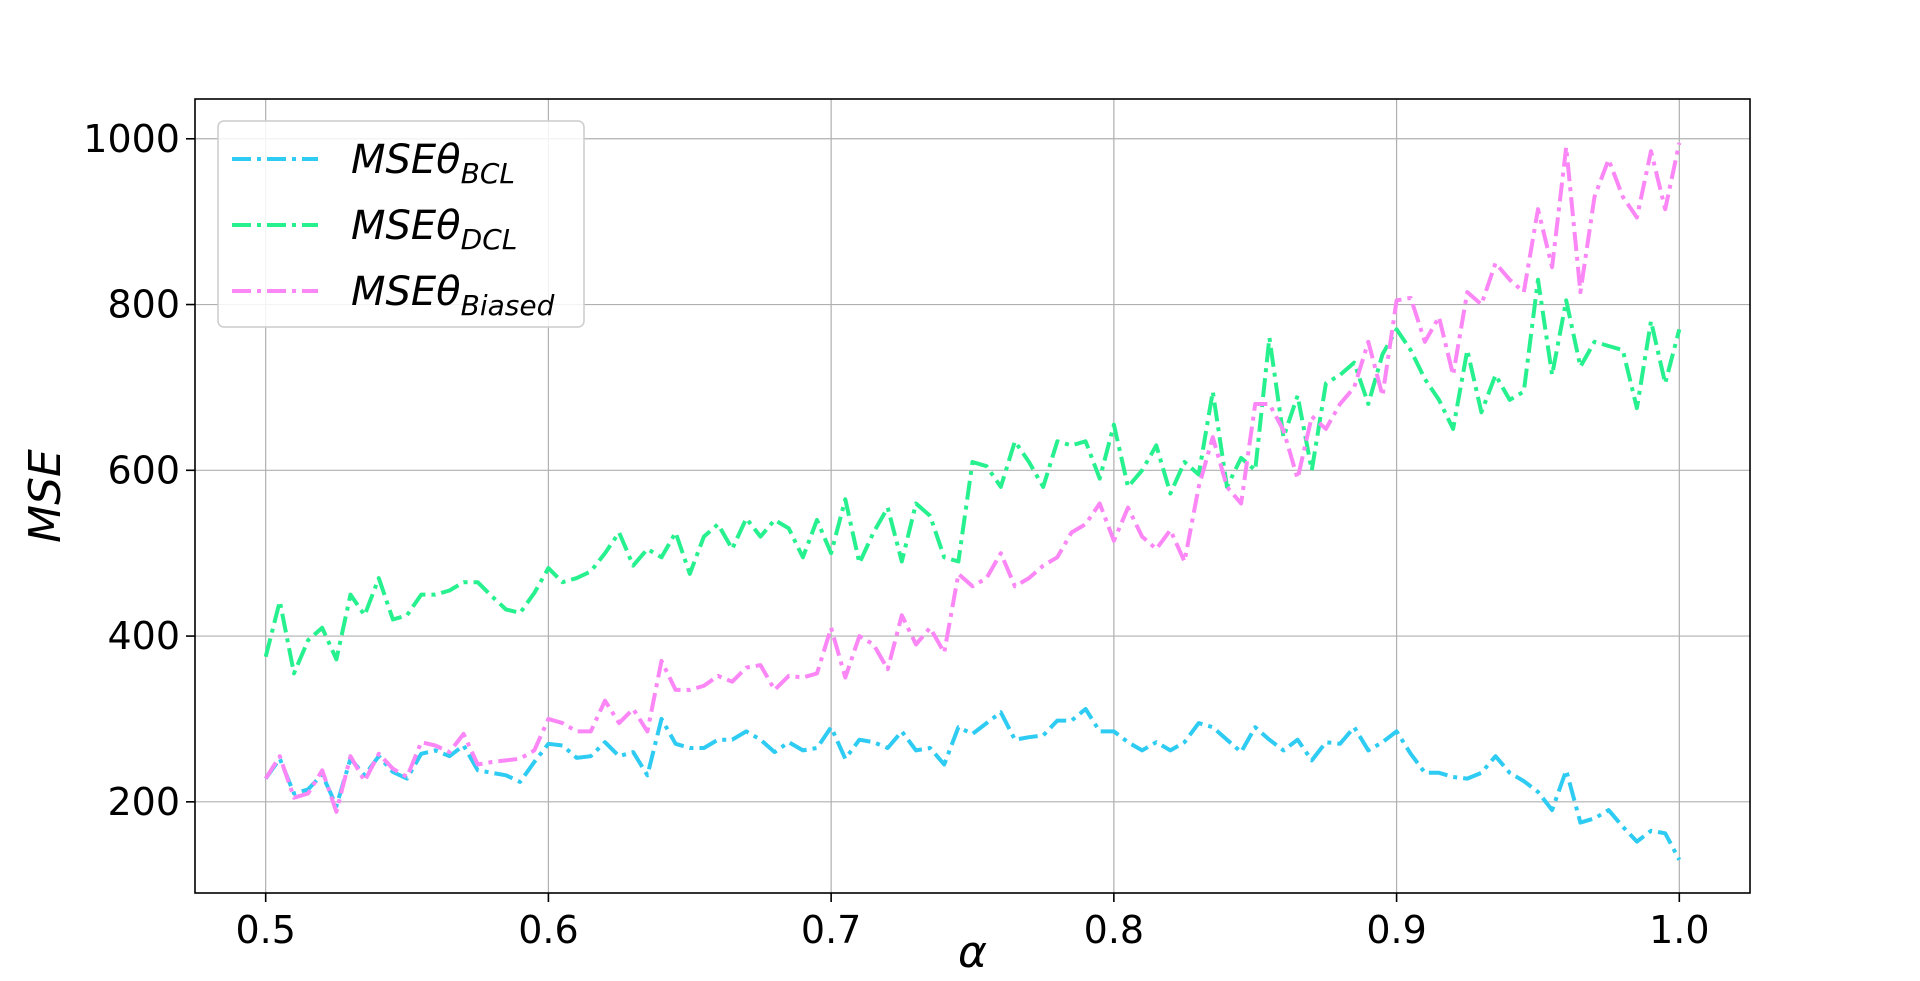  What do you see at coordinates (143, 802) in the screenshot?
I see `y-tick-label: 200` at bounding box center [143, 802].